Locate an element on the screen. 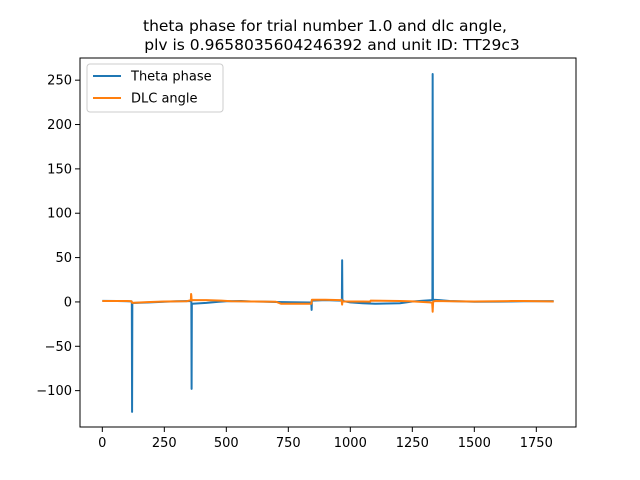 The height and width of the screenshot is (480, 640). x-tick-label: 750 is located at coordinates (288, 443).